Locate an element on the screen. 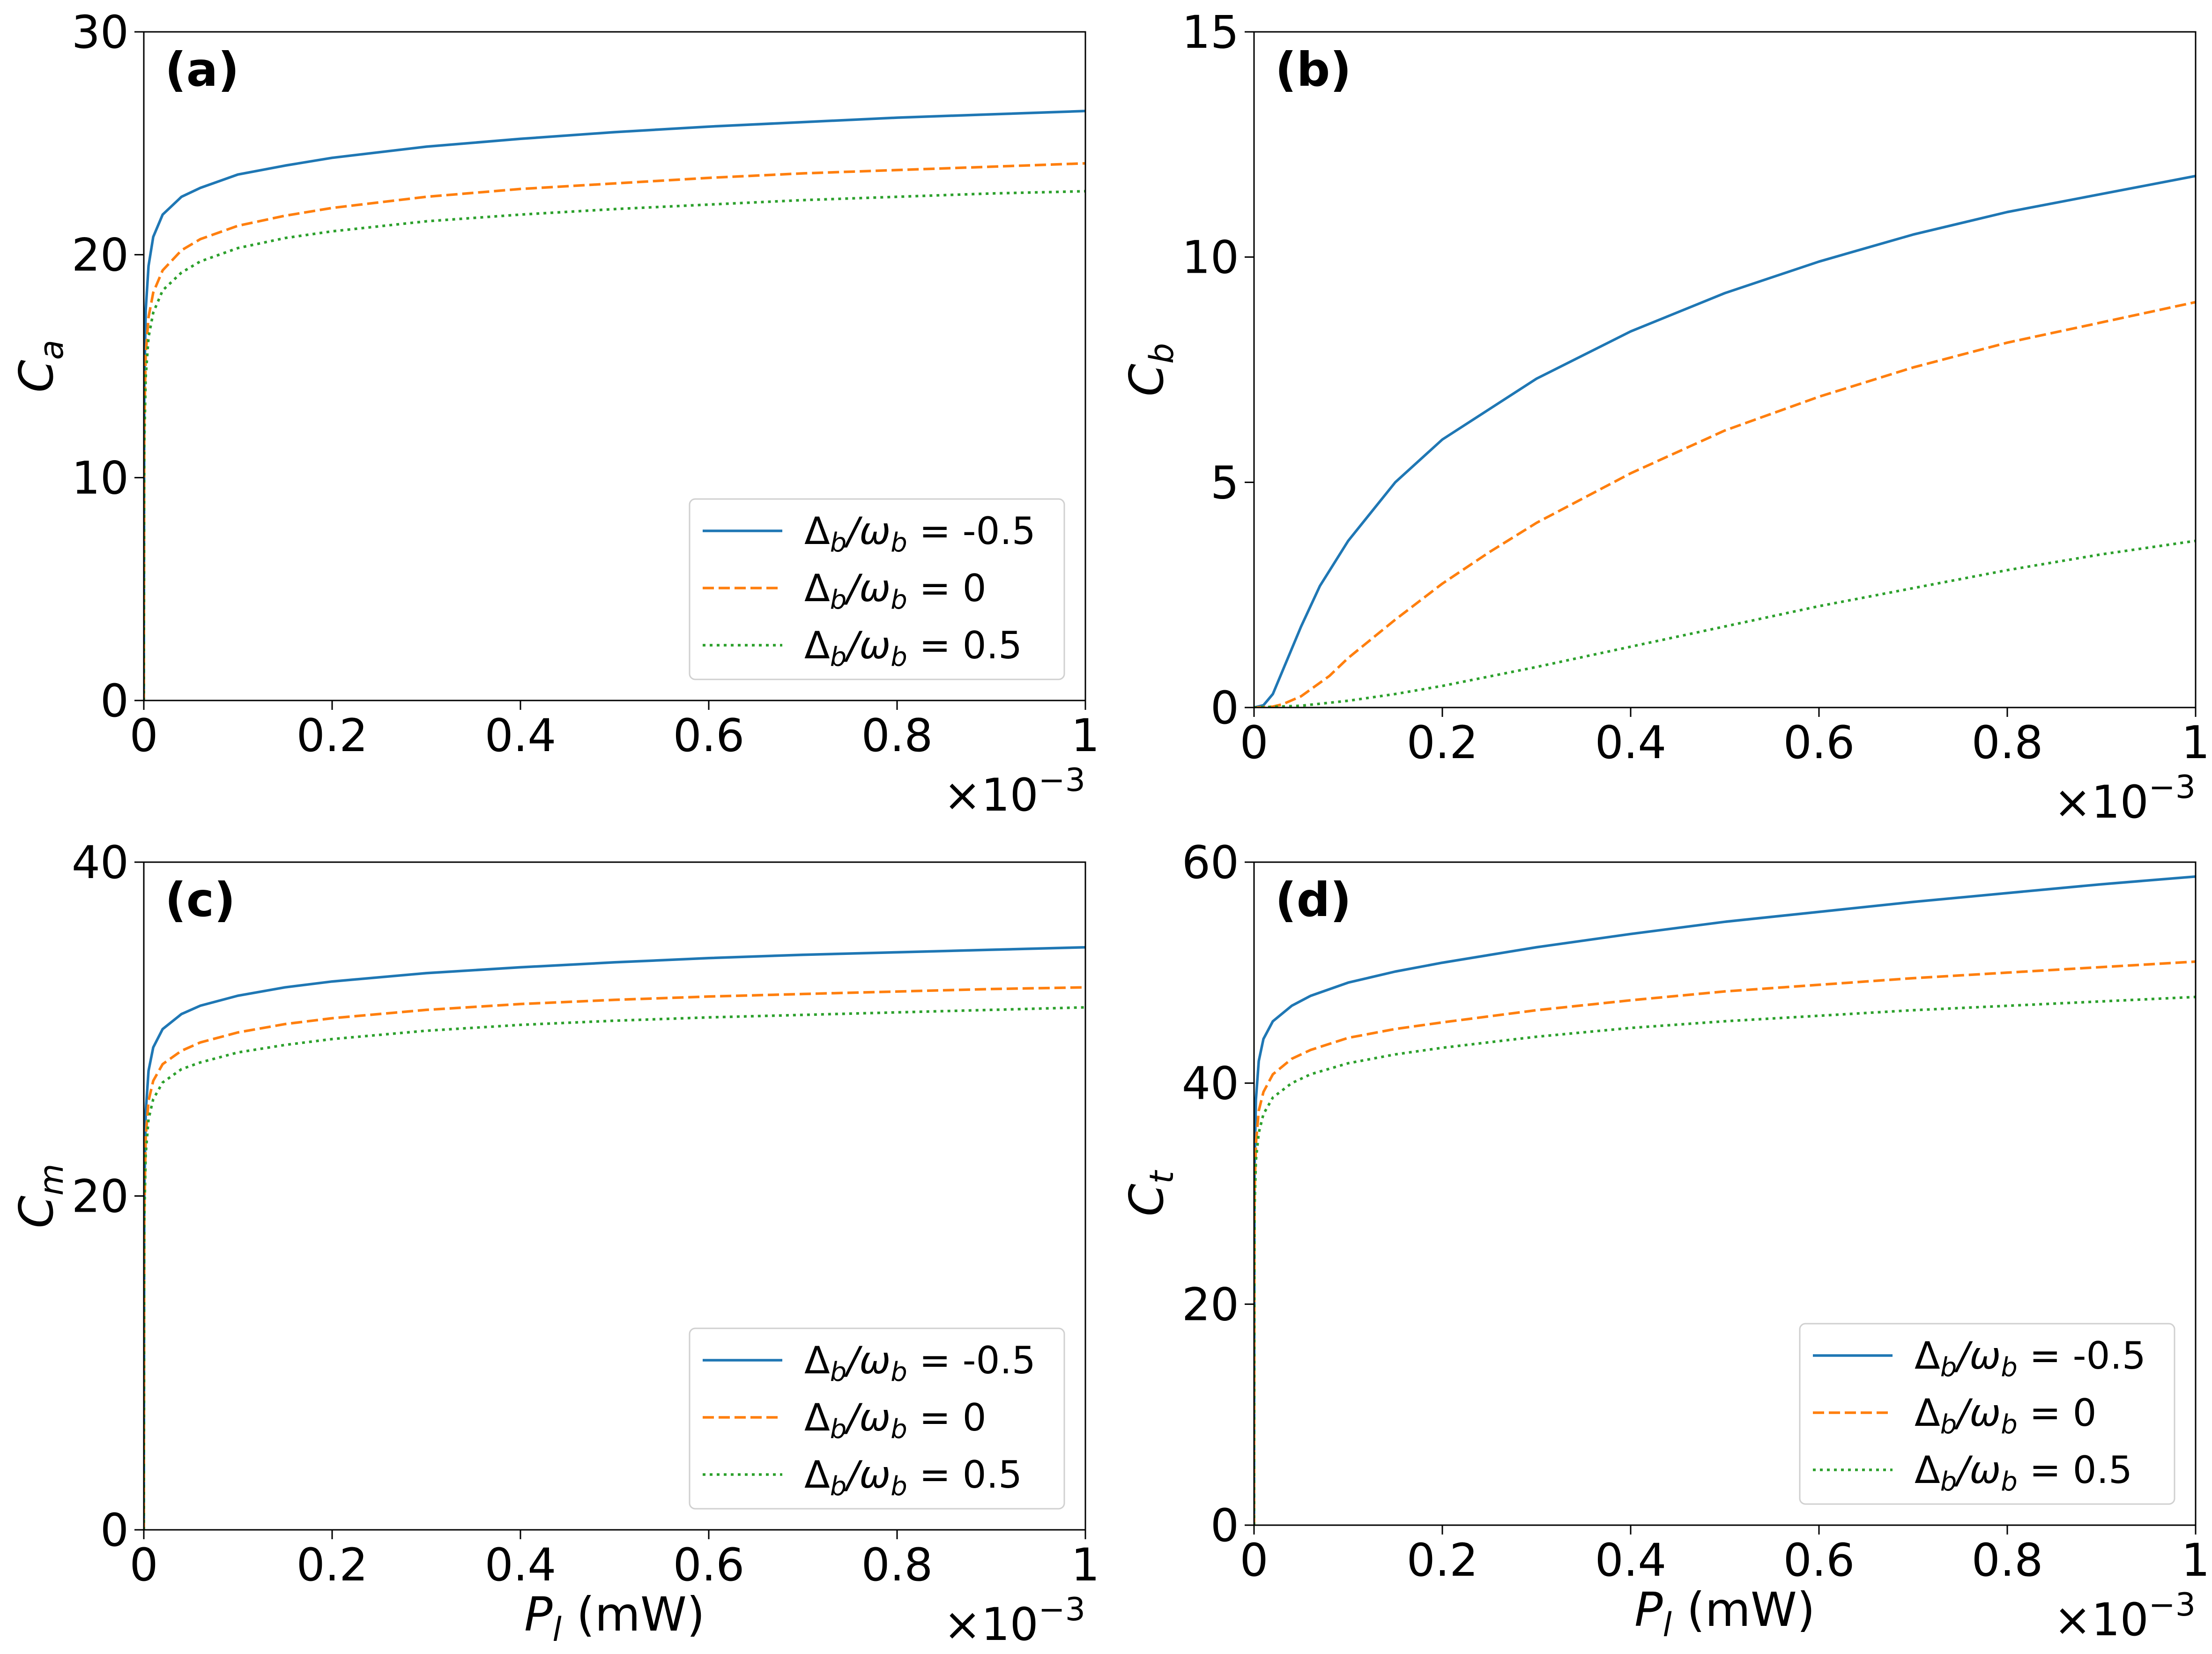  y-axis-label: Cm is located at coordinates (40, 1196).